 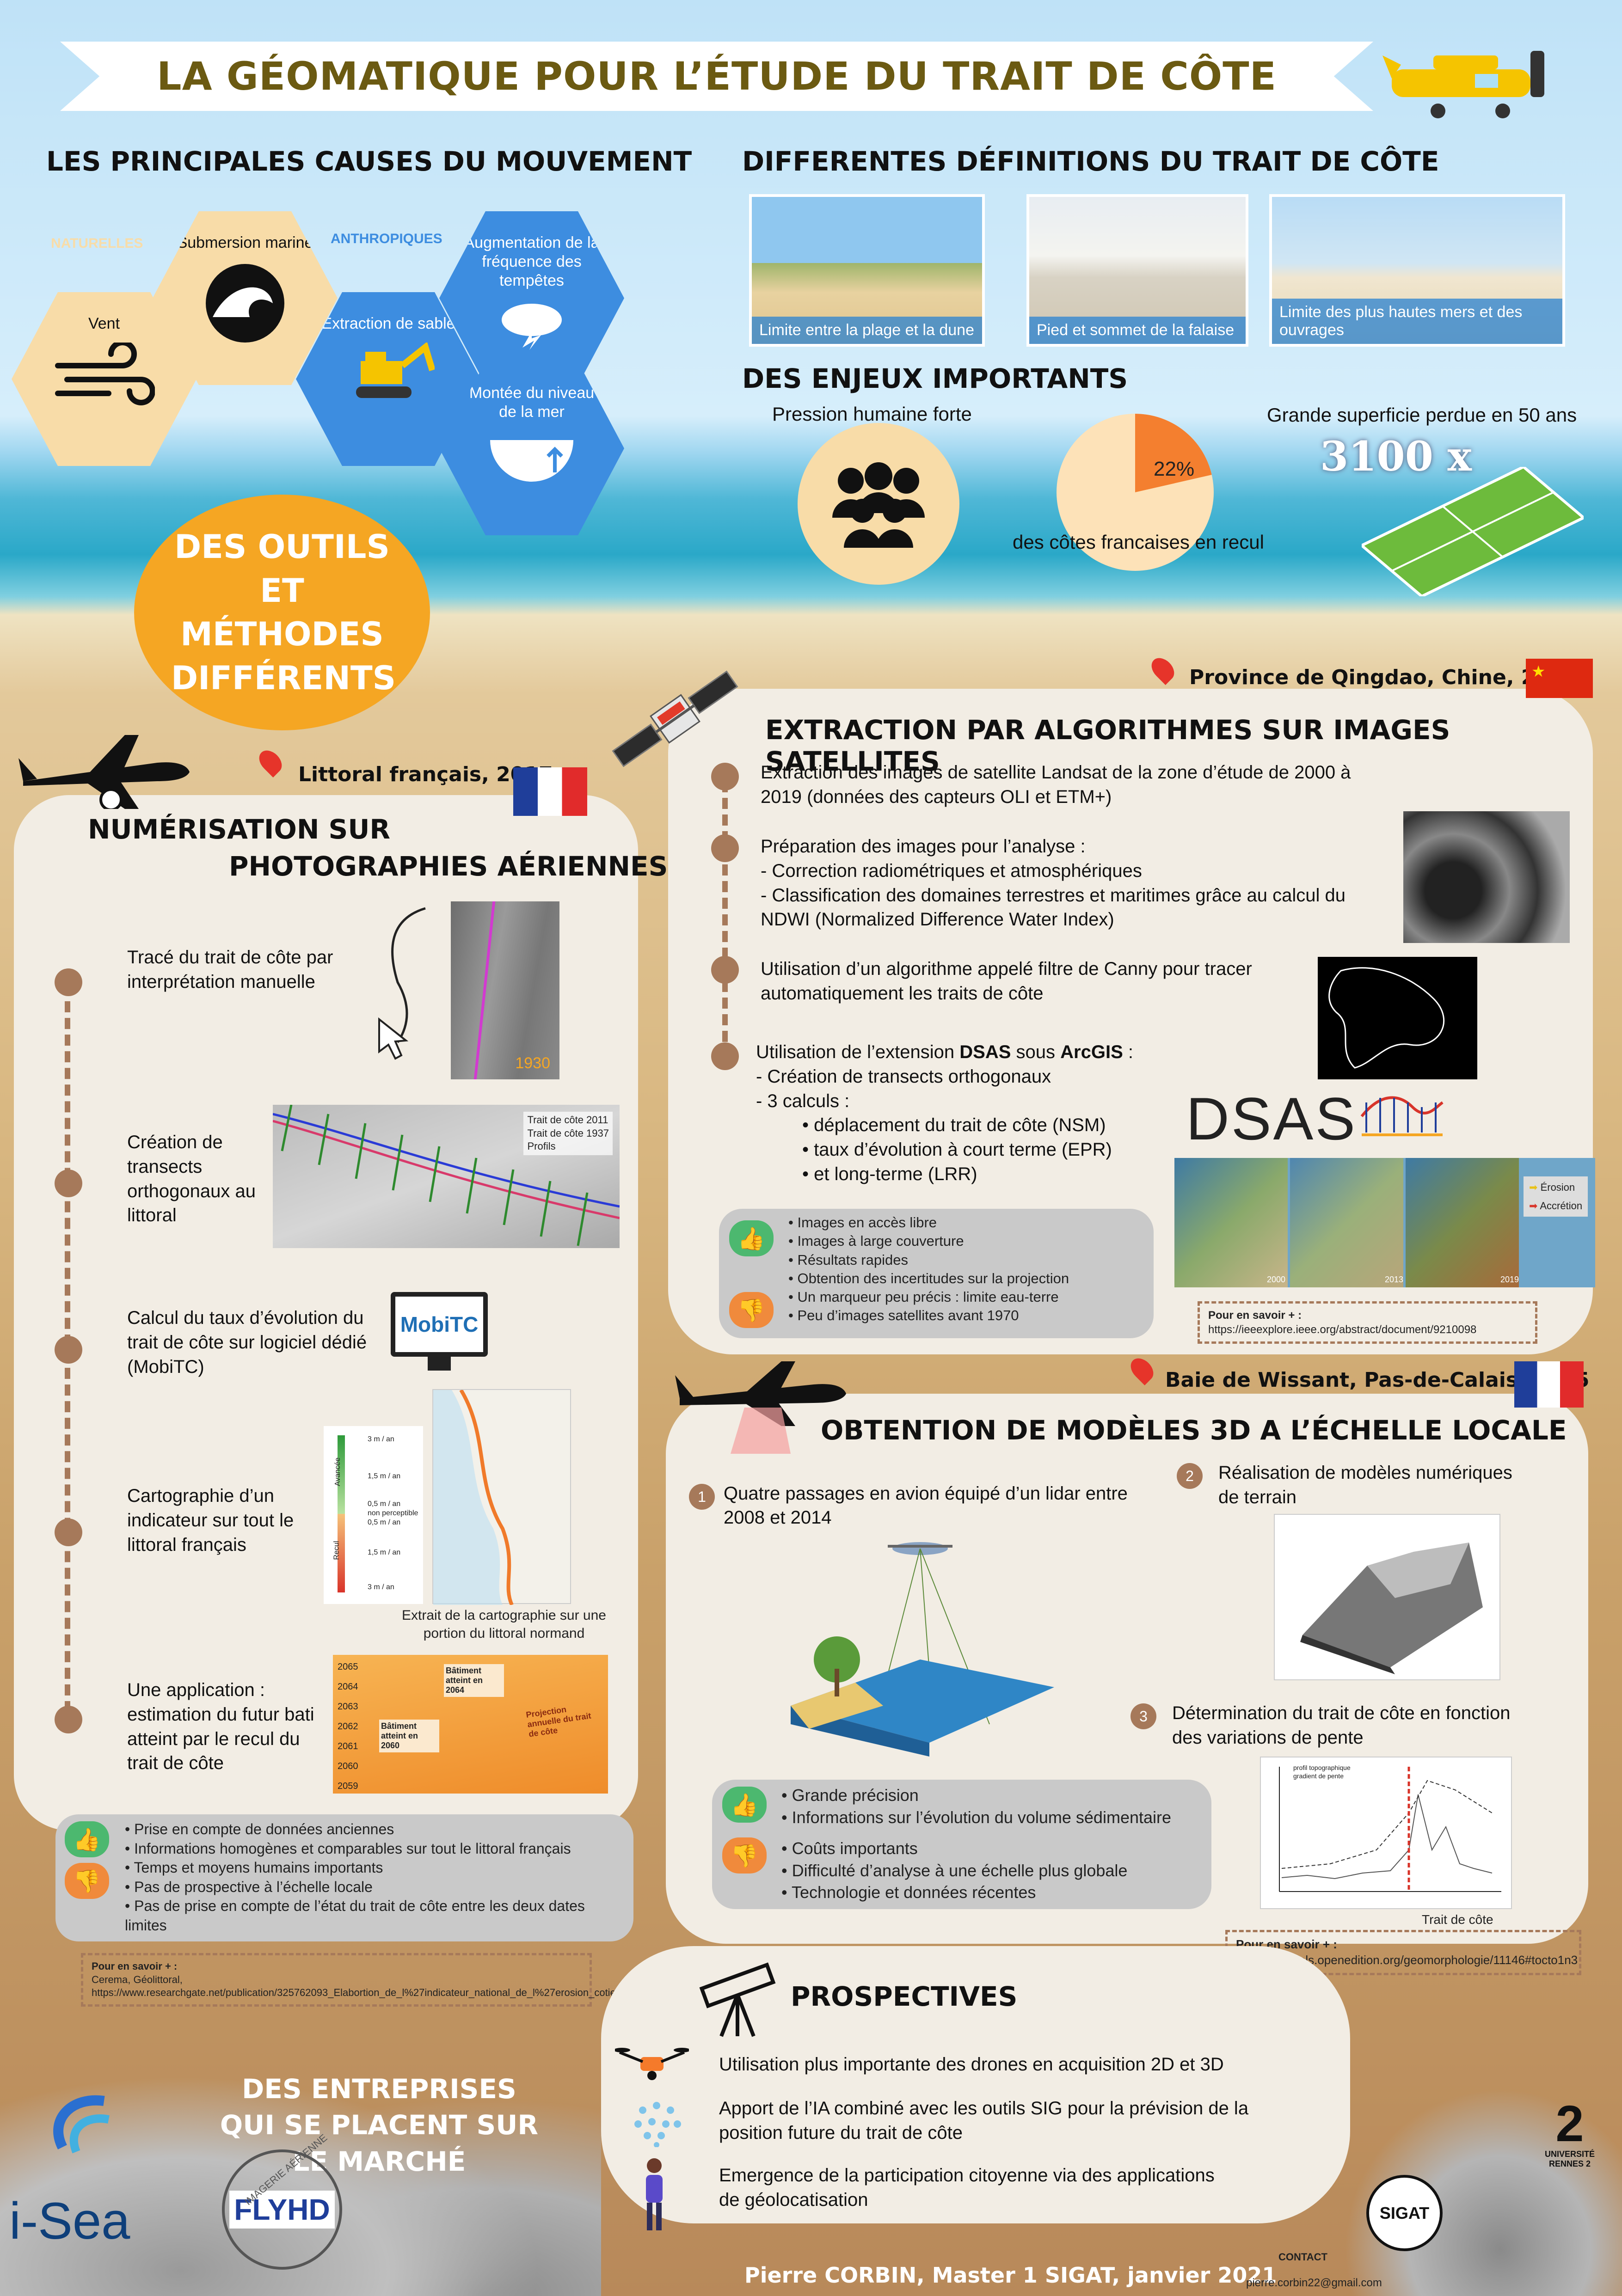 What do you see at coordinates (282, 2210) in the screenshot?
I see `flyhd-logo-text: FLYHD` at bounding box center [282, 2210].